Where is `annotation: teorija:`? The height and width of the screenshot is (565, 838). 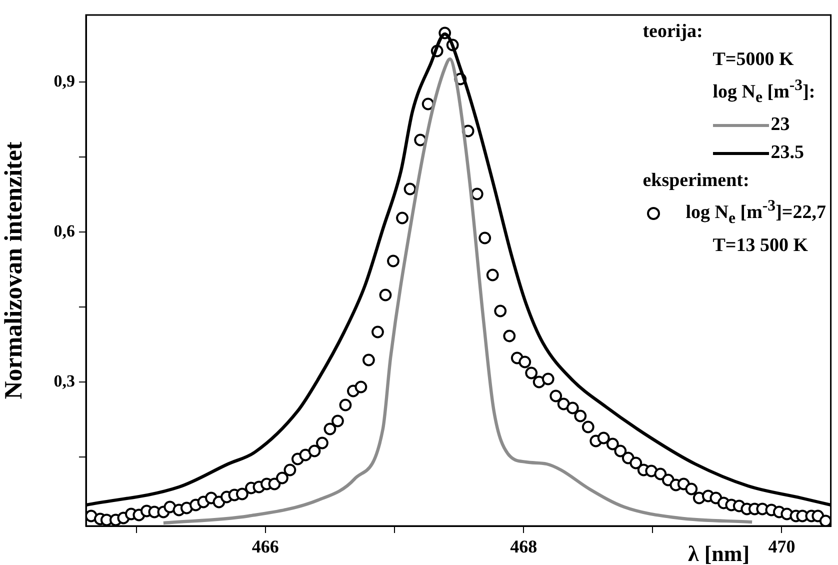
annotation: teorija: is located at coordinates (673, 31).